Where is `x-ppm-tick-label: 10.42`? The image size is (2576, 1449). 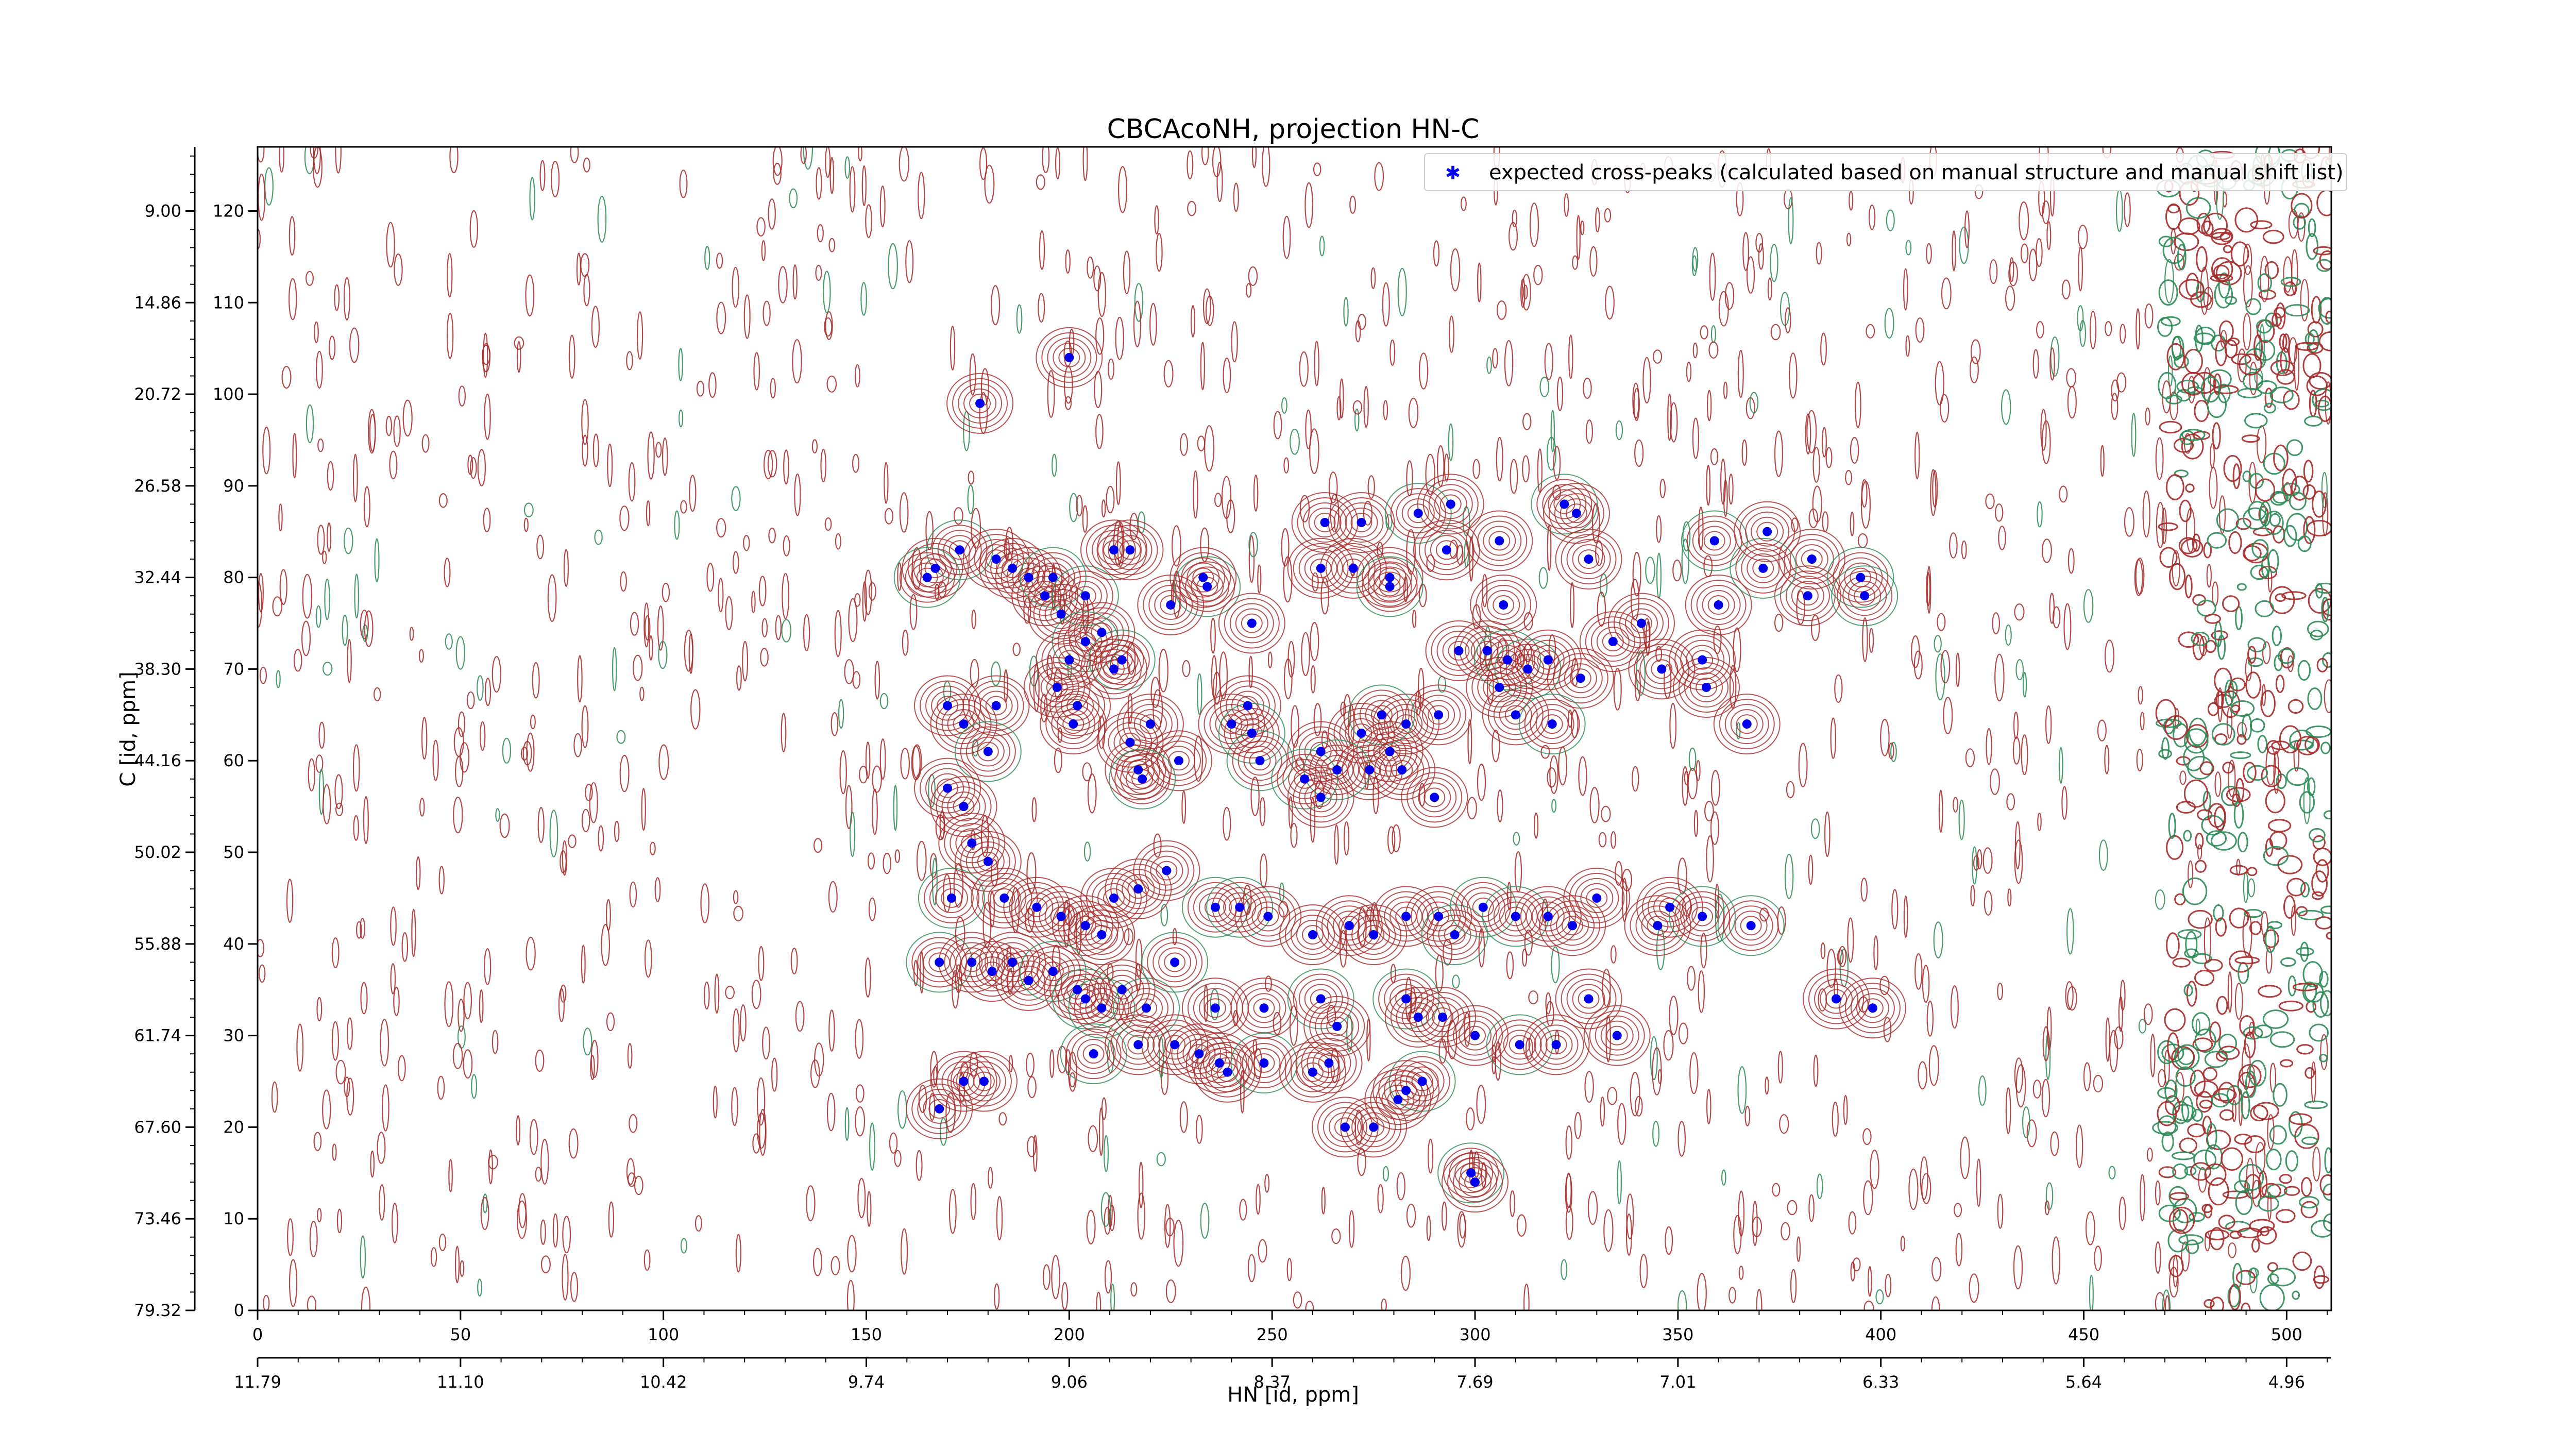 x-ppm-tick-label: 10.42 is located at coordinates (663, 1382).